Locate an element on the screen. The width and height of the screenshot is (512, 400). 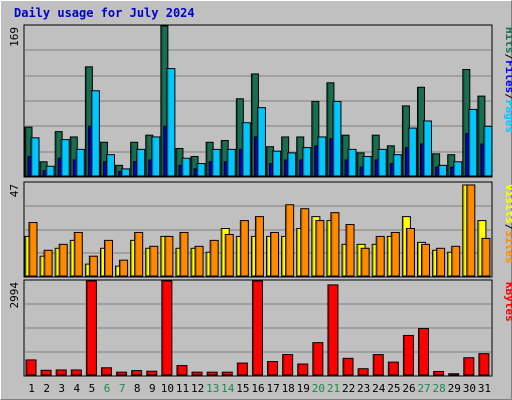
day-label: 26 is located at coordinates (408, 388).